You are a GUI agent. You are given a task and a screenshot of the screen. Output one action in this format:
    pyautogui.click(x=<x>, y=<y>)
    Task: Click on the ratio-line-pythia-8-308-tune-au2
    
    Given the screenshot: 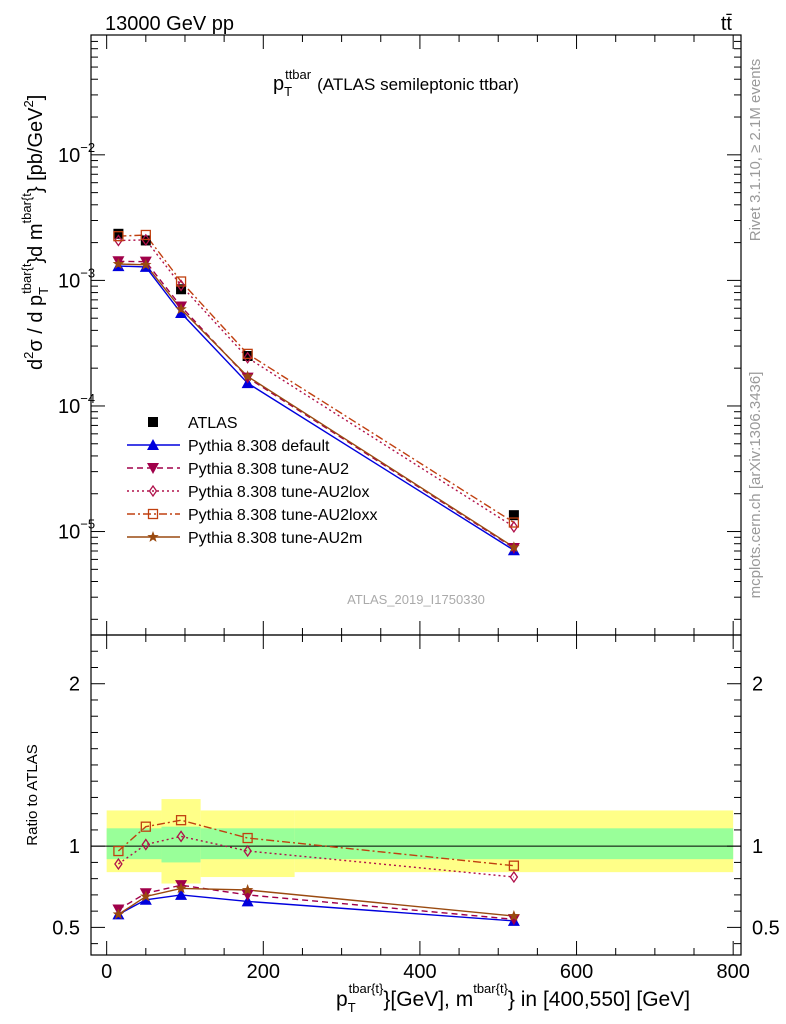 What is the action you would take?
    pyautogui.click(x=316, y=902)
    